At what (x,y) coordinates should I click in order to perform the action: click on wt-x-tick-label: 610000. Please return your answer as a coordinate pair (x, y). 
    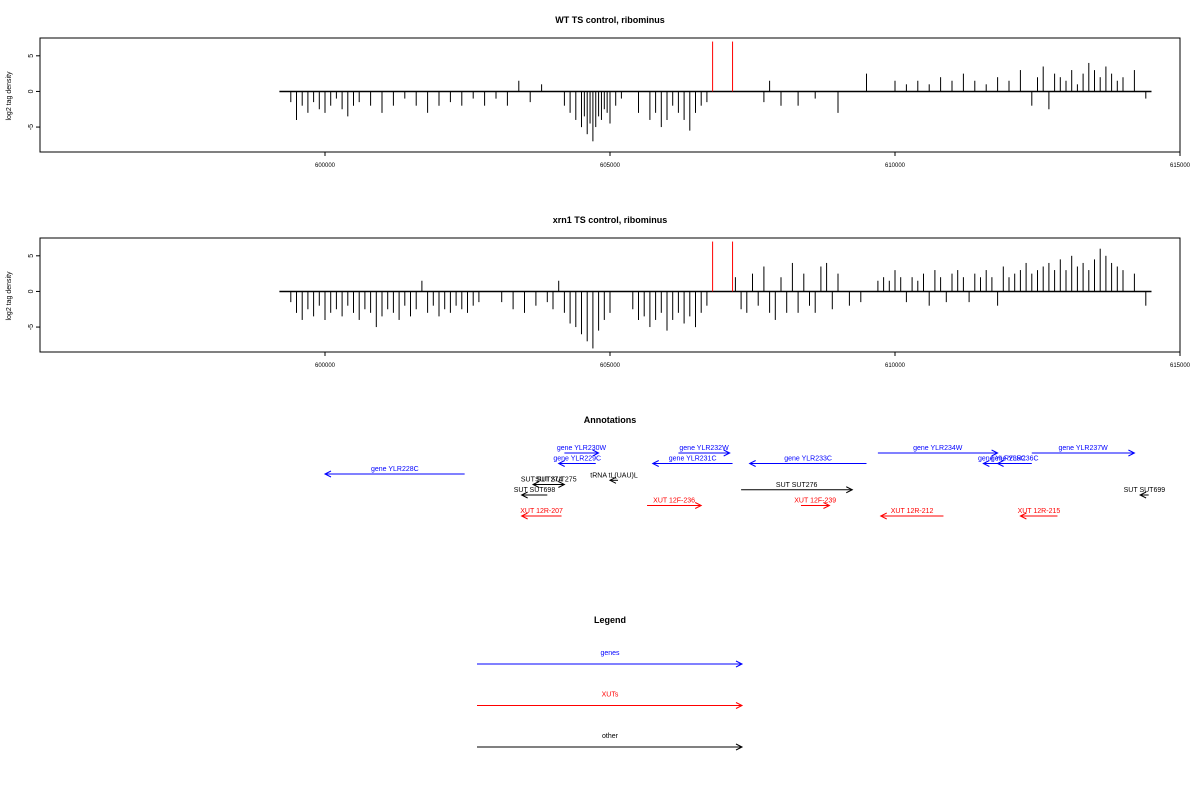
    Looking at the image, I should click on (895, 166).